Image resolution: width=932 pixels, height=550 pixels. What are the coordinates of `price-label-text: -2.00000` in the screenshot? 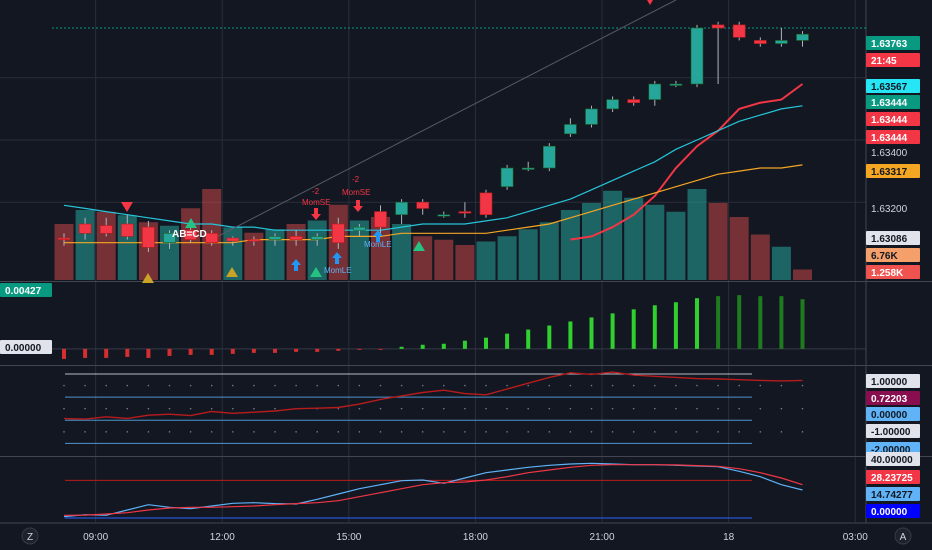 It's located at (891, 450).